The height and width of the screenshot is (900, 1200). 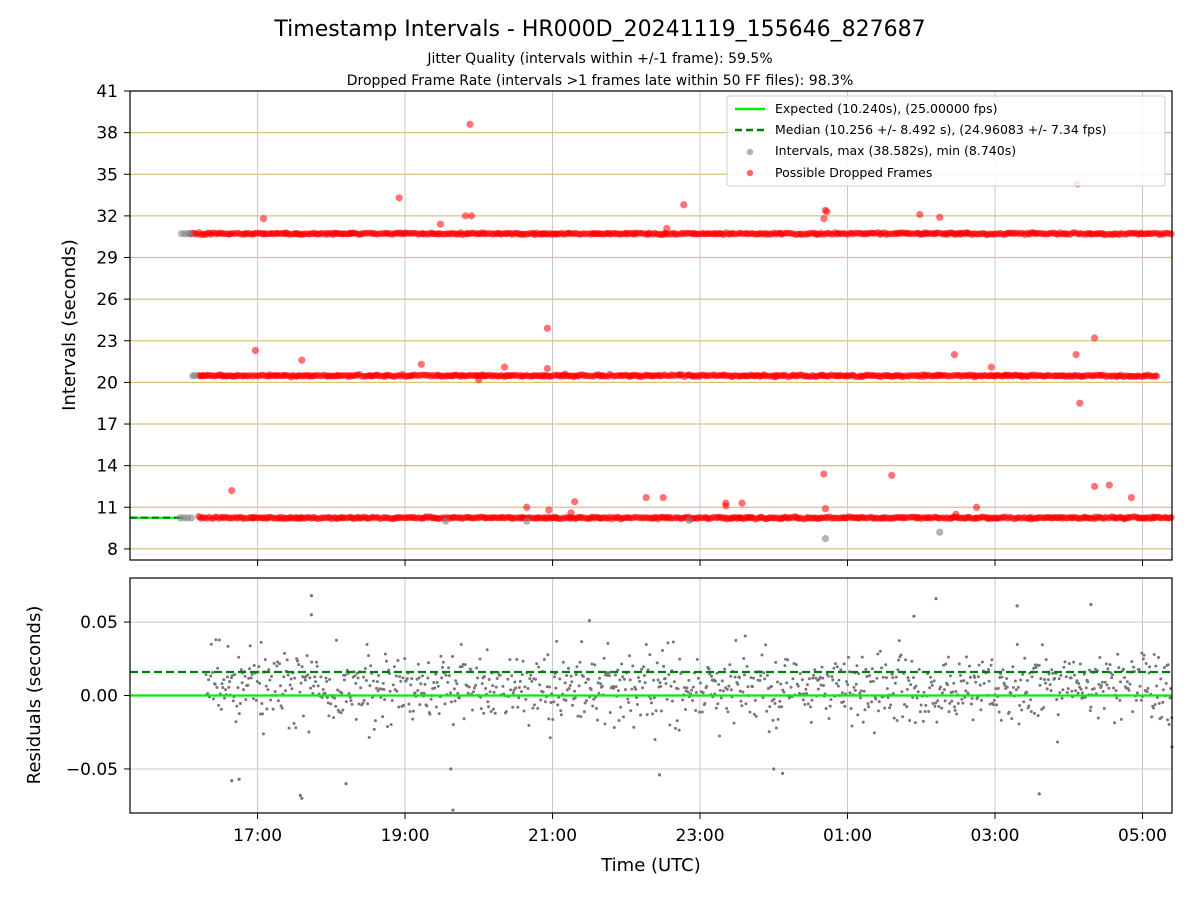 What do you see at coordinates (1171, 234) in the screenshot?
I see `dropped-frame-point` at bounding box center [1171, 234].